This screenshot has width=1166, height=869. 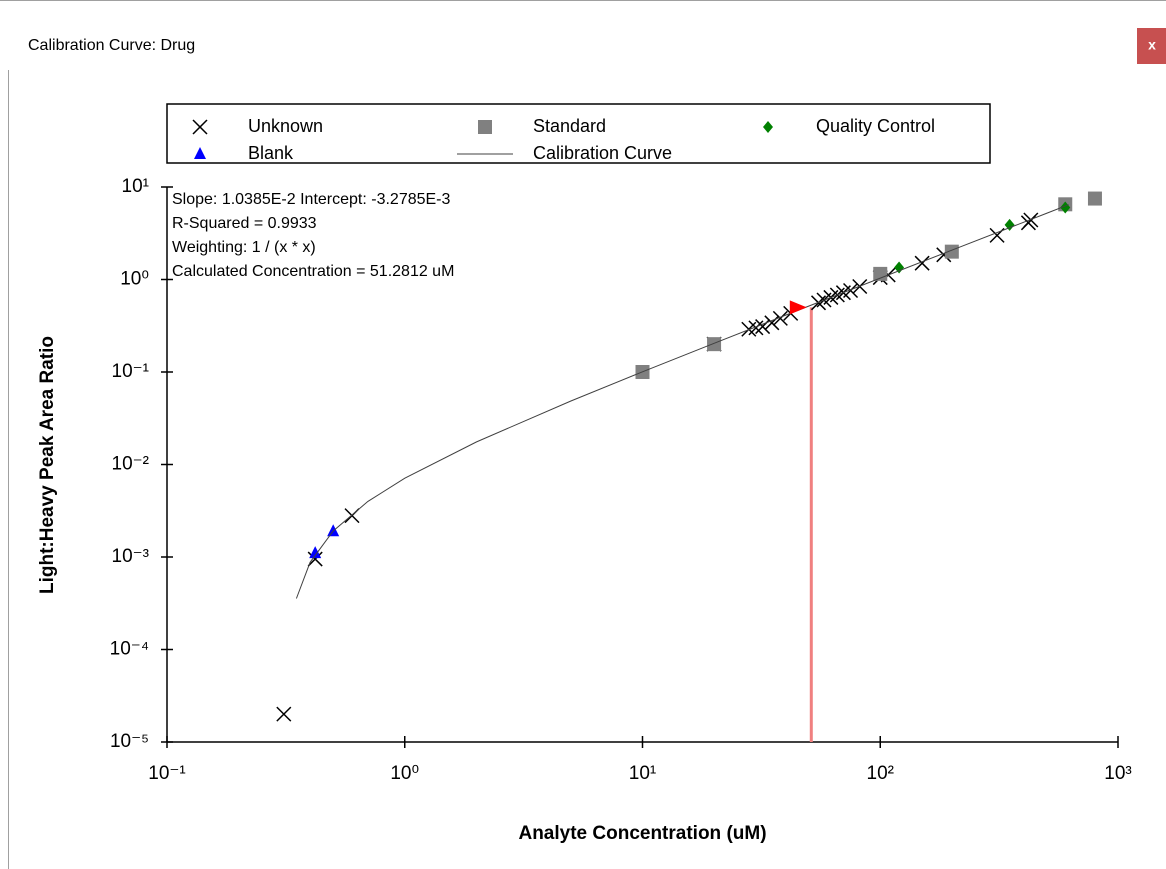 I want to click on x-tick-label: 10², so click(x=880, y=773).